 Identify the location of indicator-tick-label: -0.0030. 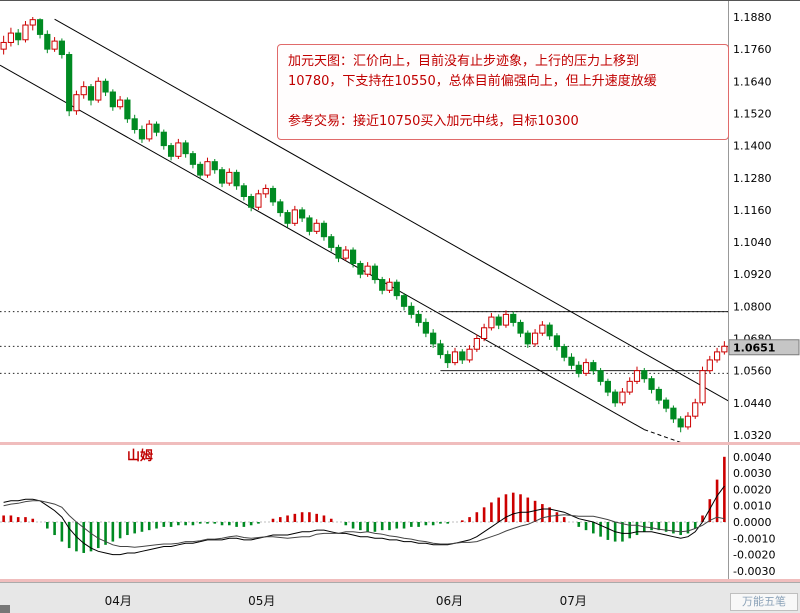
(754, 571).